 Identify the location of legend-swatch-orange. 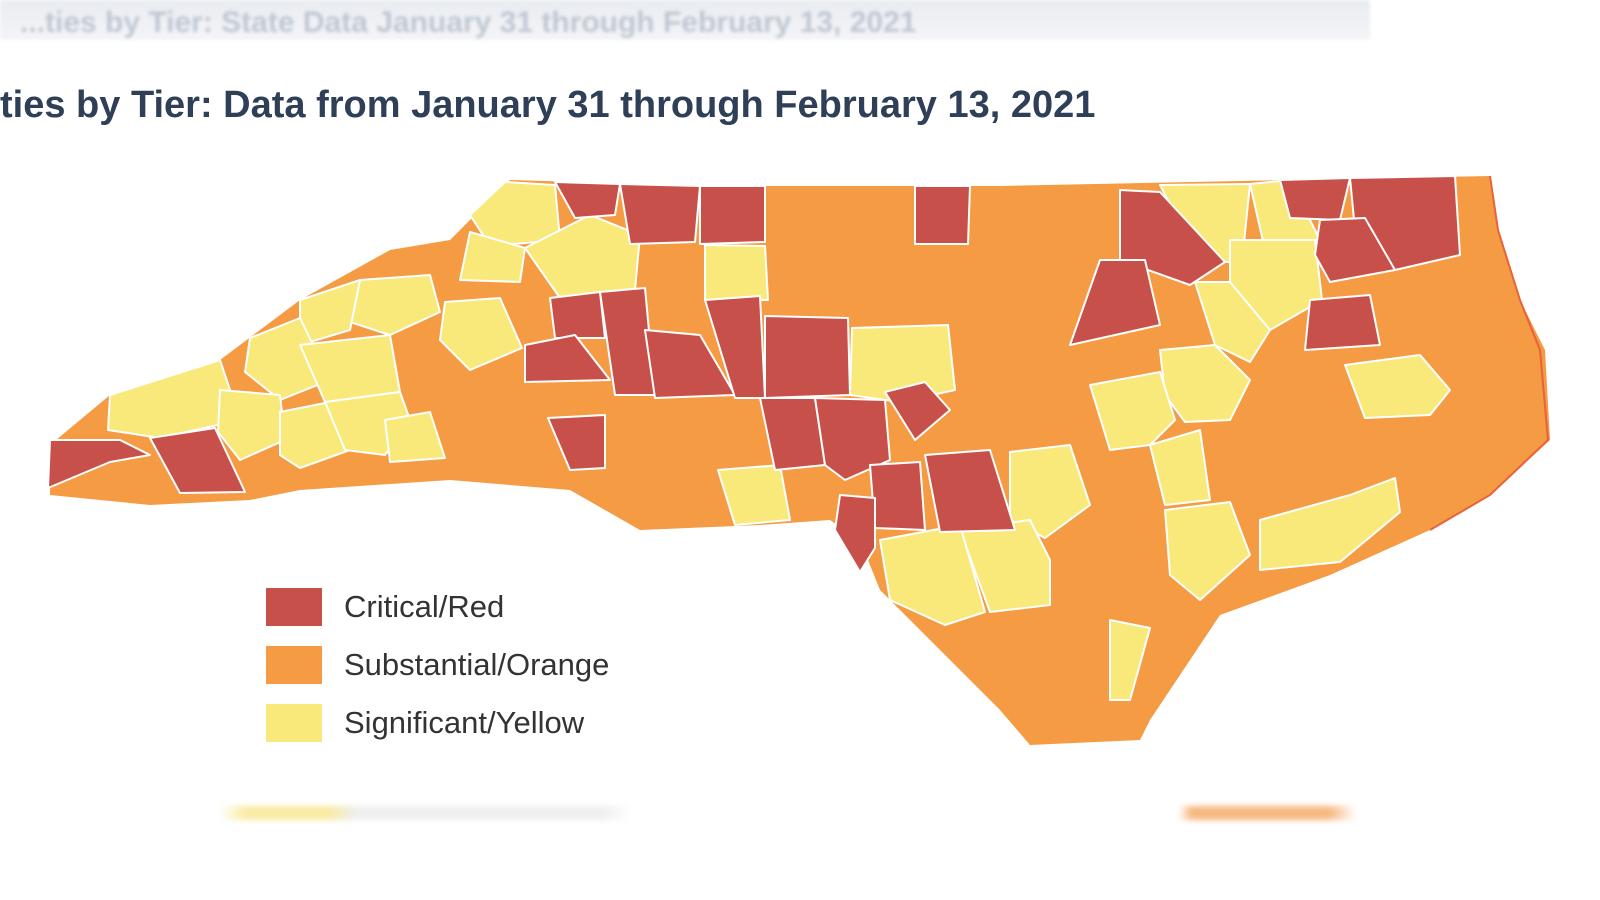
(294, 665).